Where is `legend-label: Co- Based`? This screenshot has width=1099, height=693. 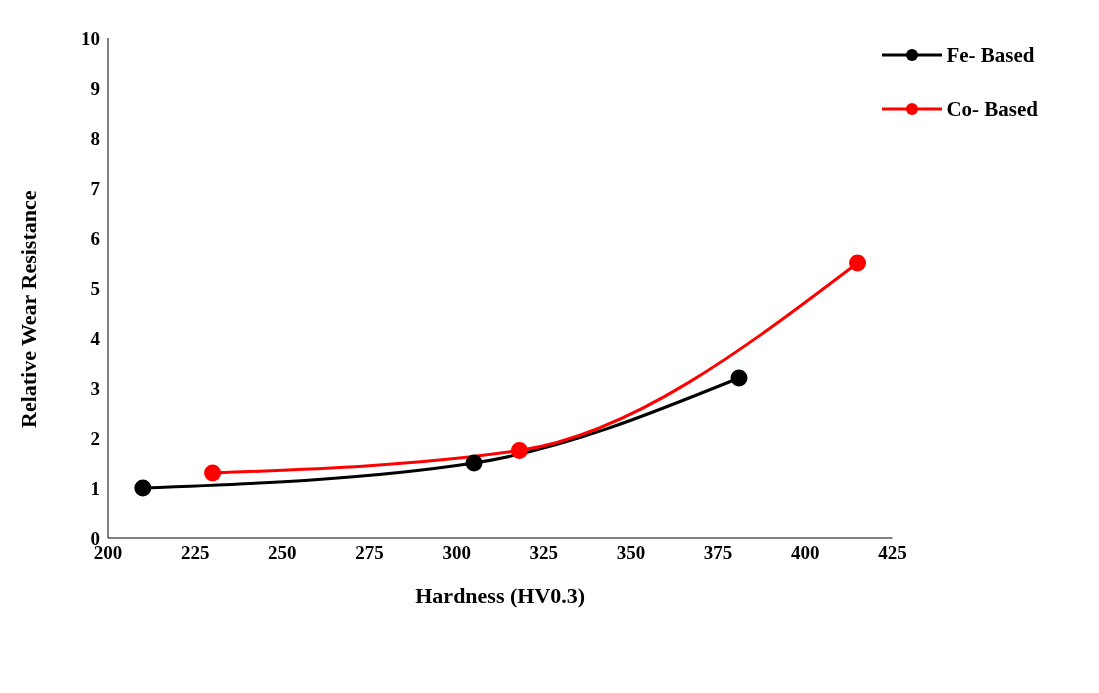
legend-label: Co- Based is located at coordinates (992, 109).